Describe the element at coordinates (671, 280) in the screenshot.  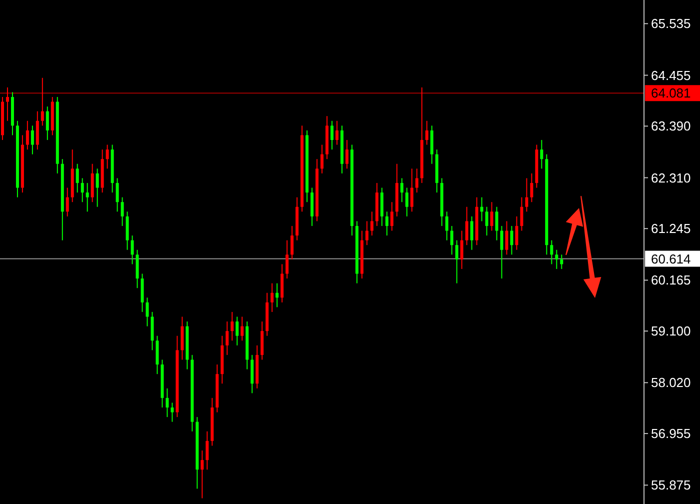
I see `y-tick-label: 60.165` at that location.